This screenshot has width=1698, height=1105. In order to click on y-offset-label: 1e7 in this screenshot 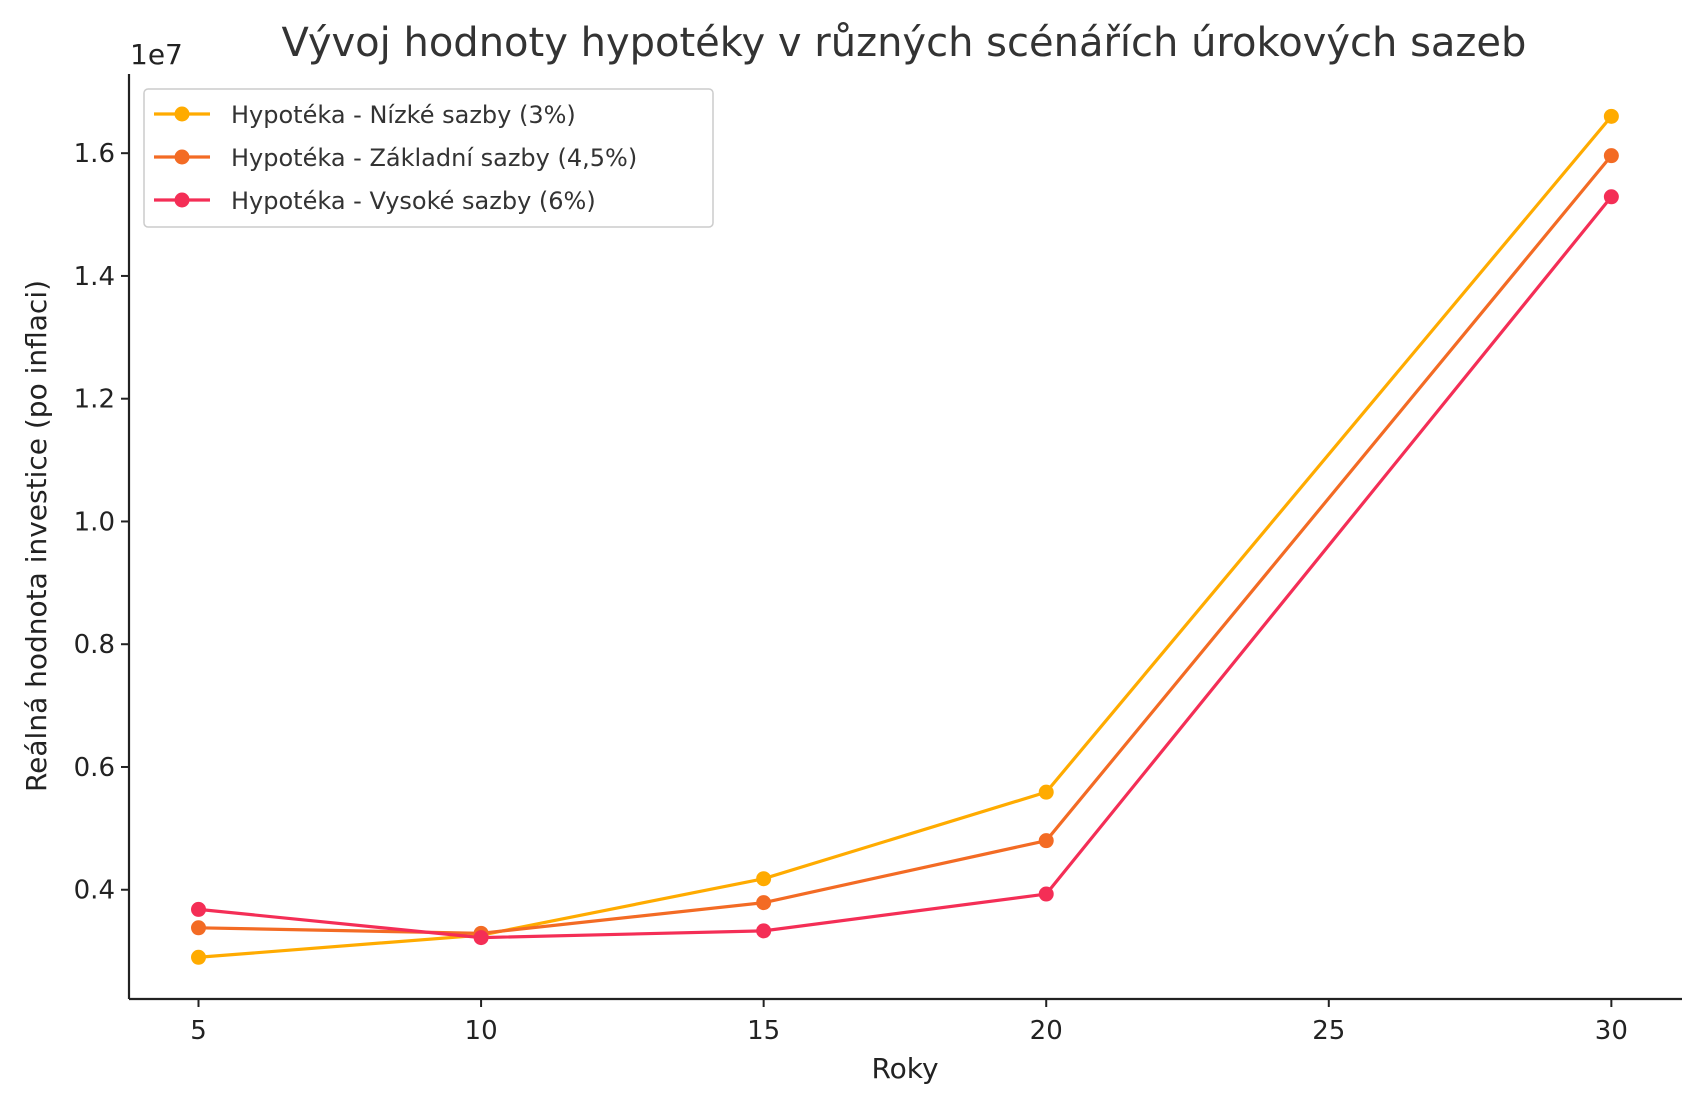, I will do `click(156, 54)`.